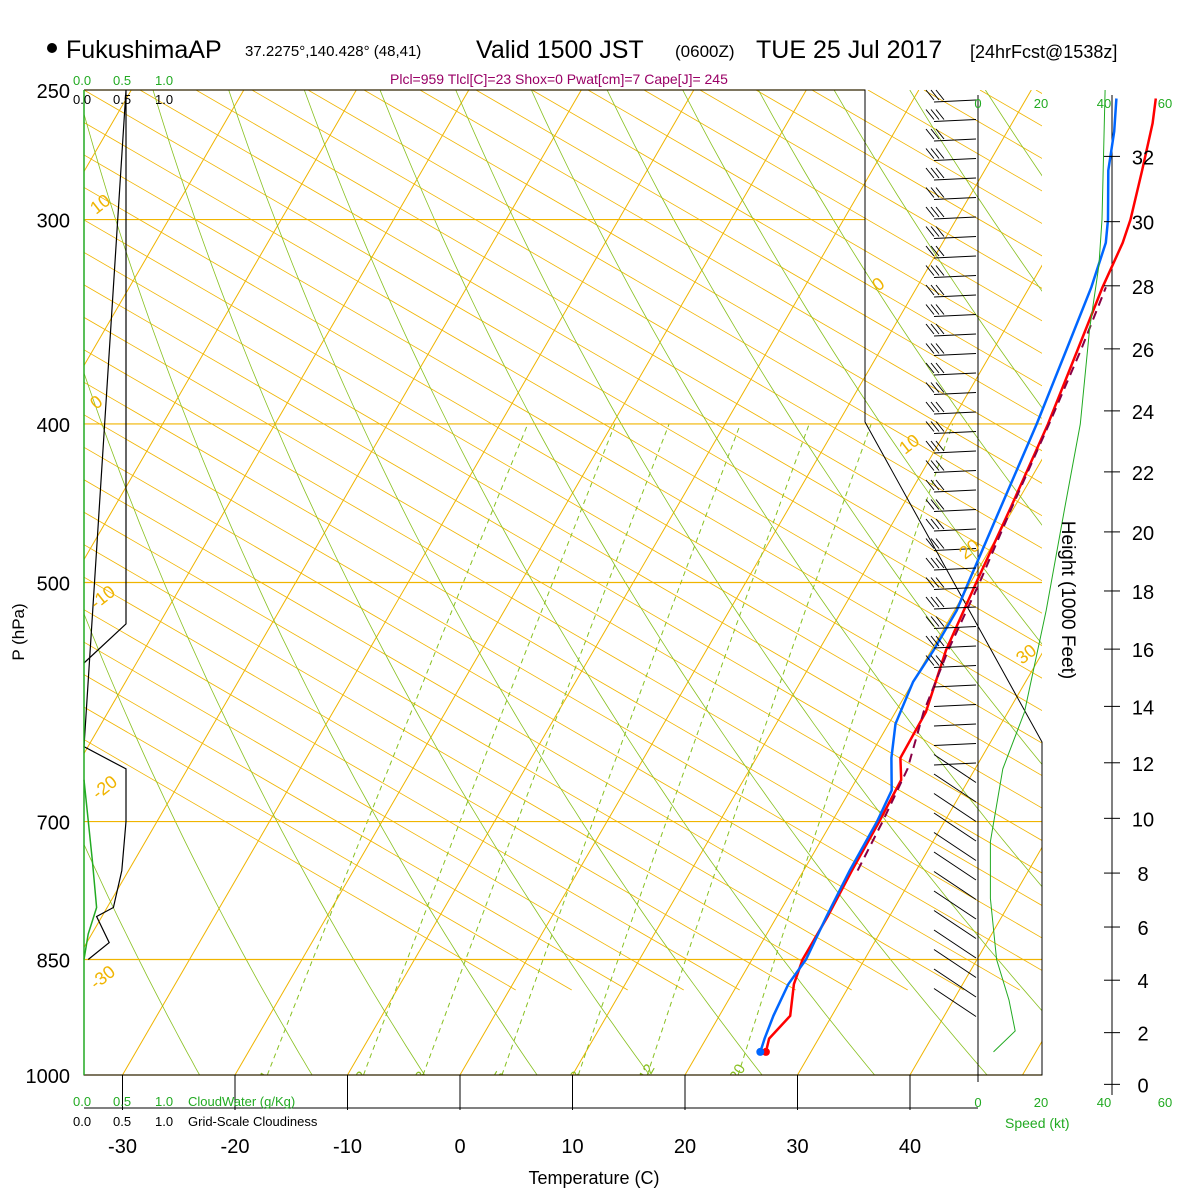 The height and width of the screenshot is (1200, 1200). Describe the element at coordinates (1143, 413) in the screenshot. I see `height-tick-label: 24` at that location.